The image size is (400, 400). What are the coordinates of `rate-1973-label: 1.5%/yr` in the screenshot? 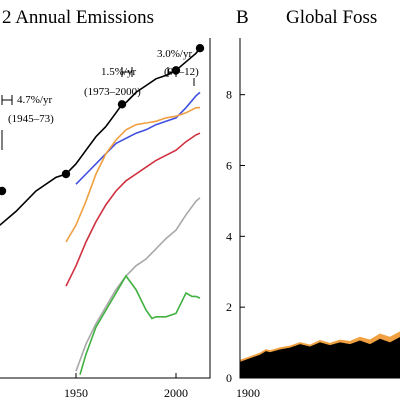 It's located at (118, 72).